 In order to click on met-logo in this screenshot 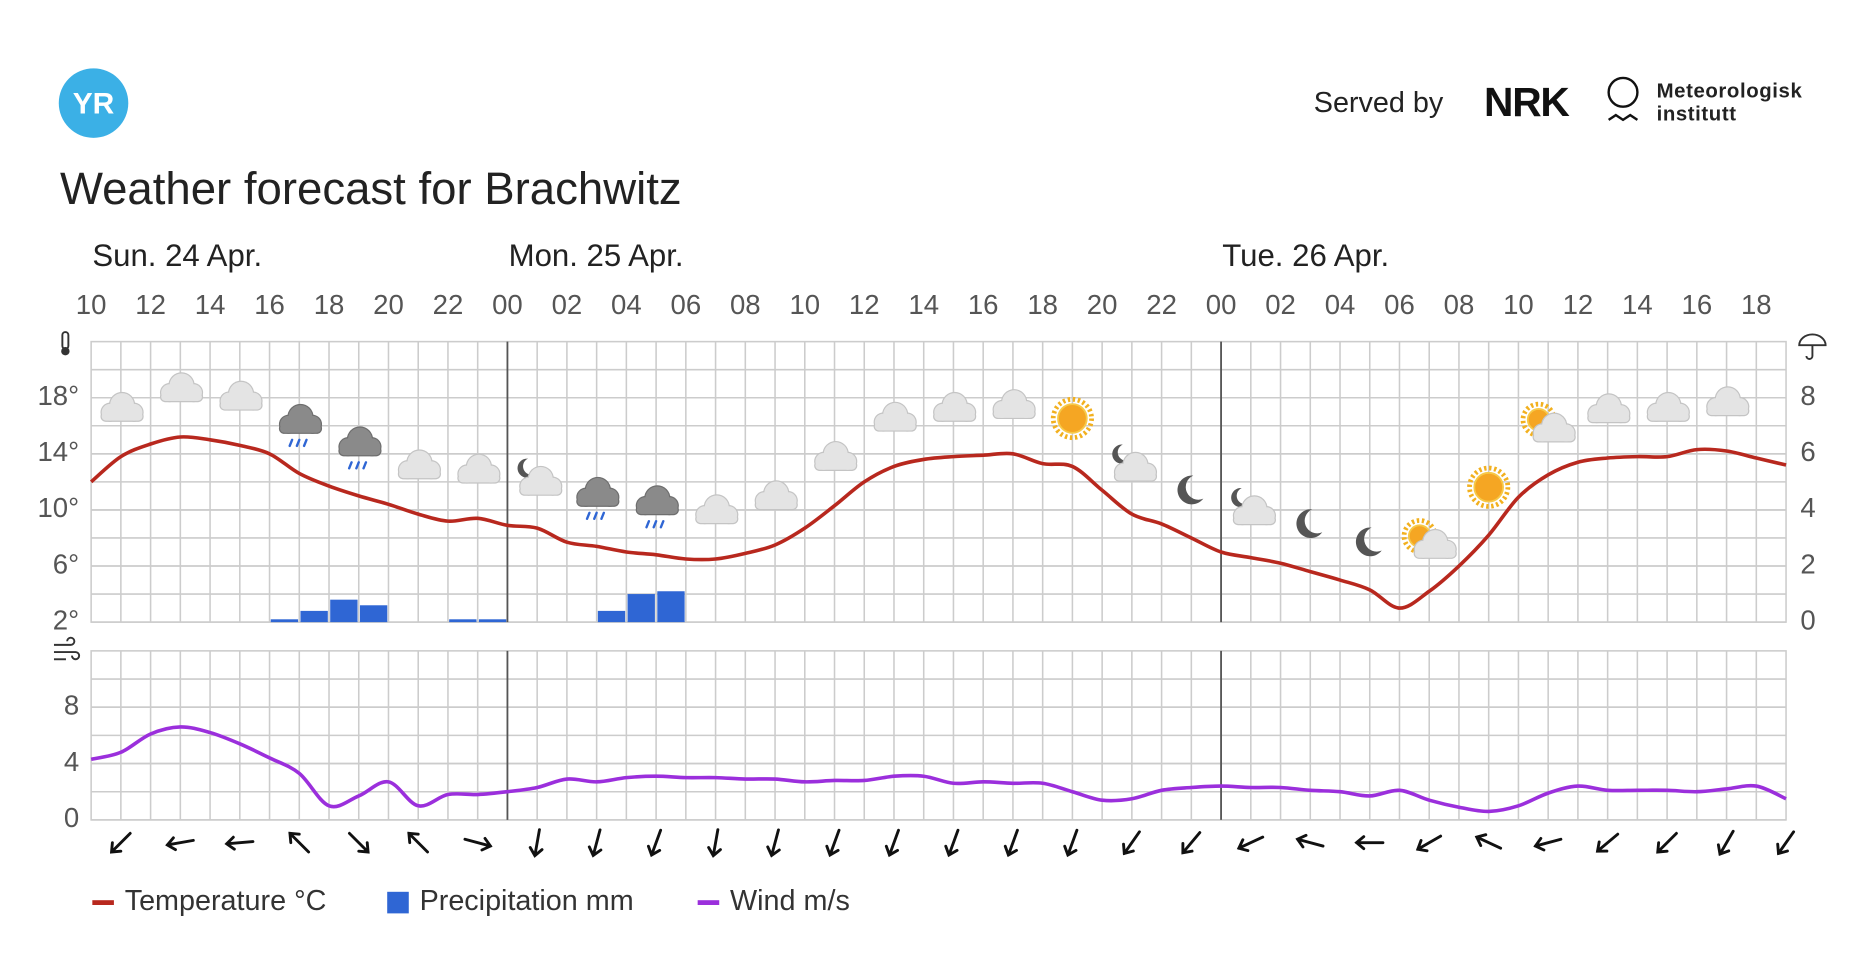, I will do `click(1623, 99)`.